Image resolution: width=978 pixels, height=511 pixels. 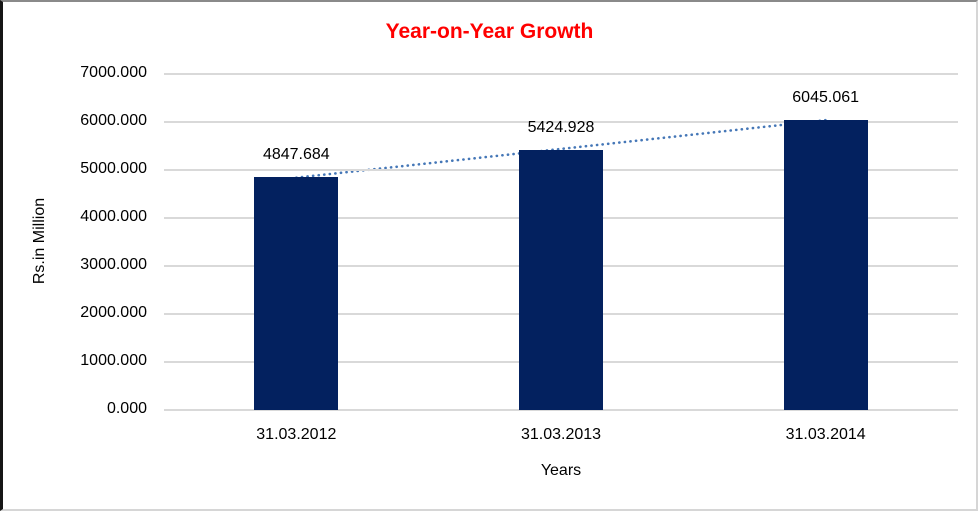 What do you see at coordinates (126, 408) in the screenshot?
I see `y-tick-label: 0.000` at bounding box center [126, 408].